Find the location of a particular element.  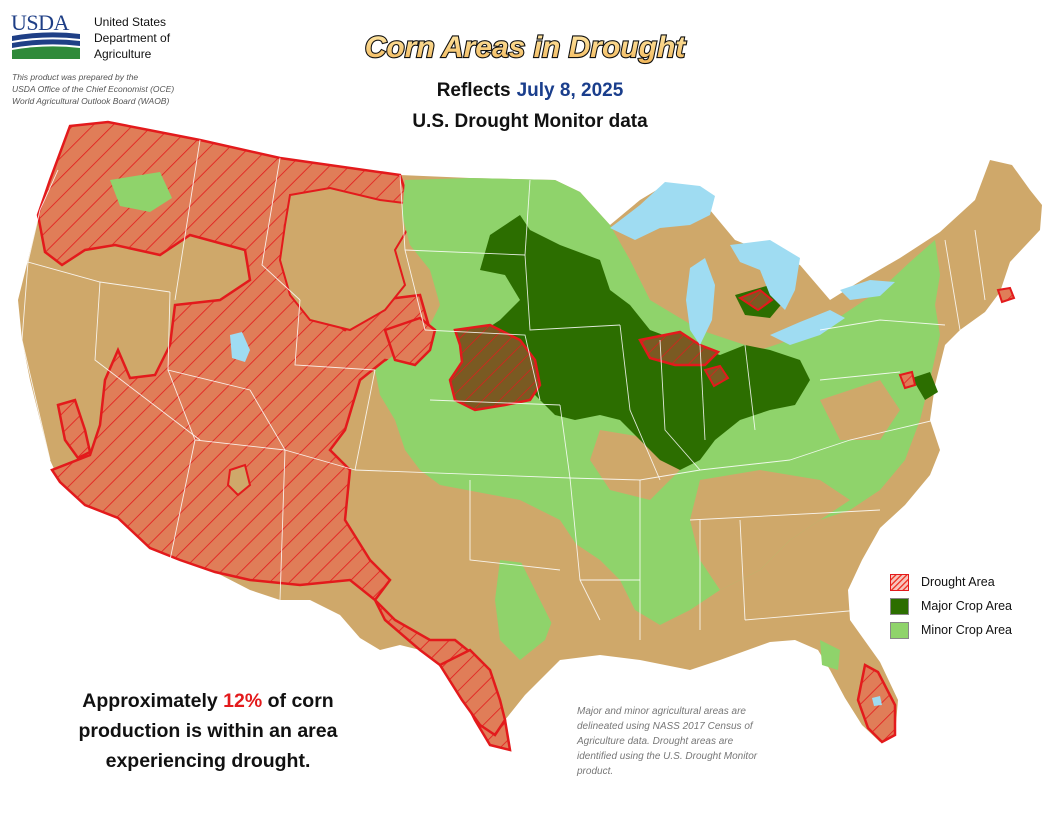

agency-line: Department of is located at coordinates (132, 38).